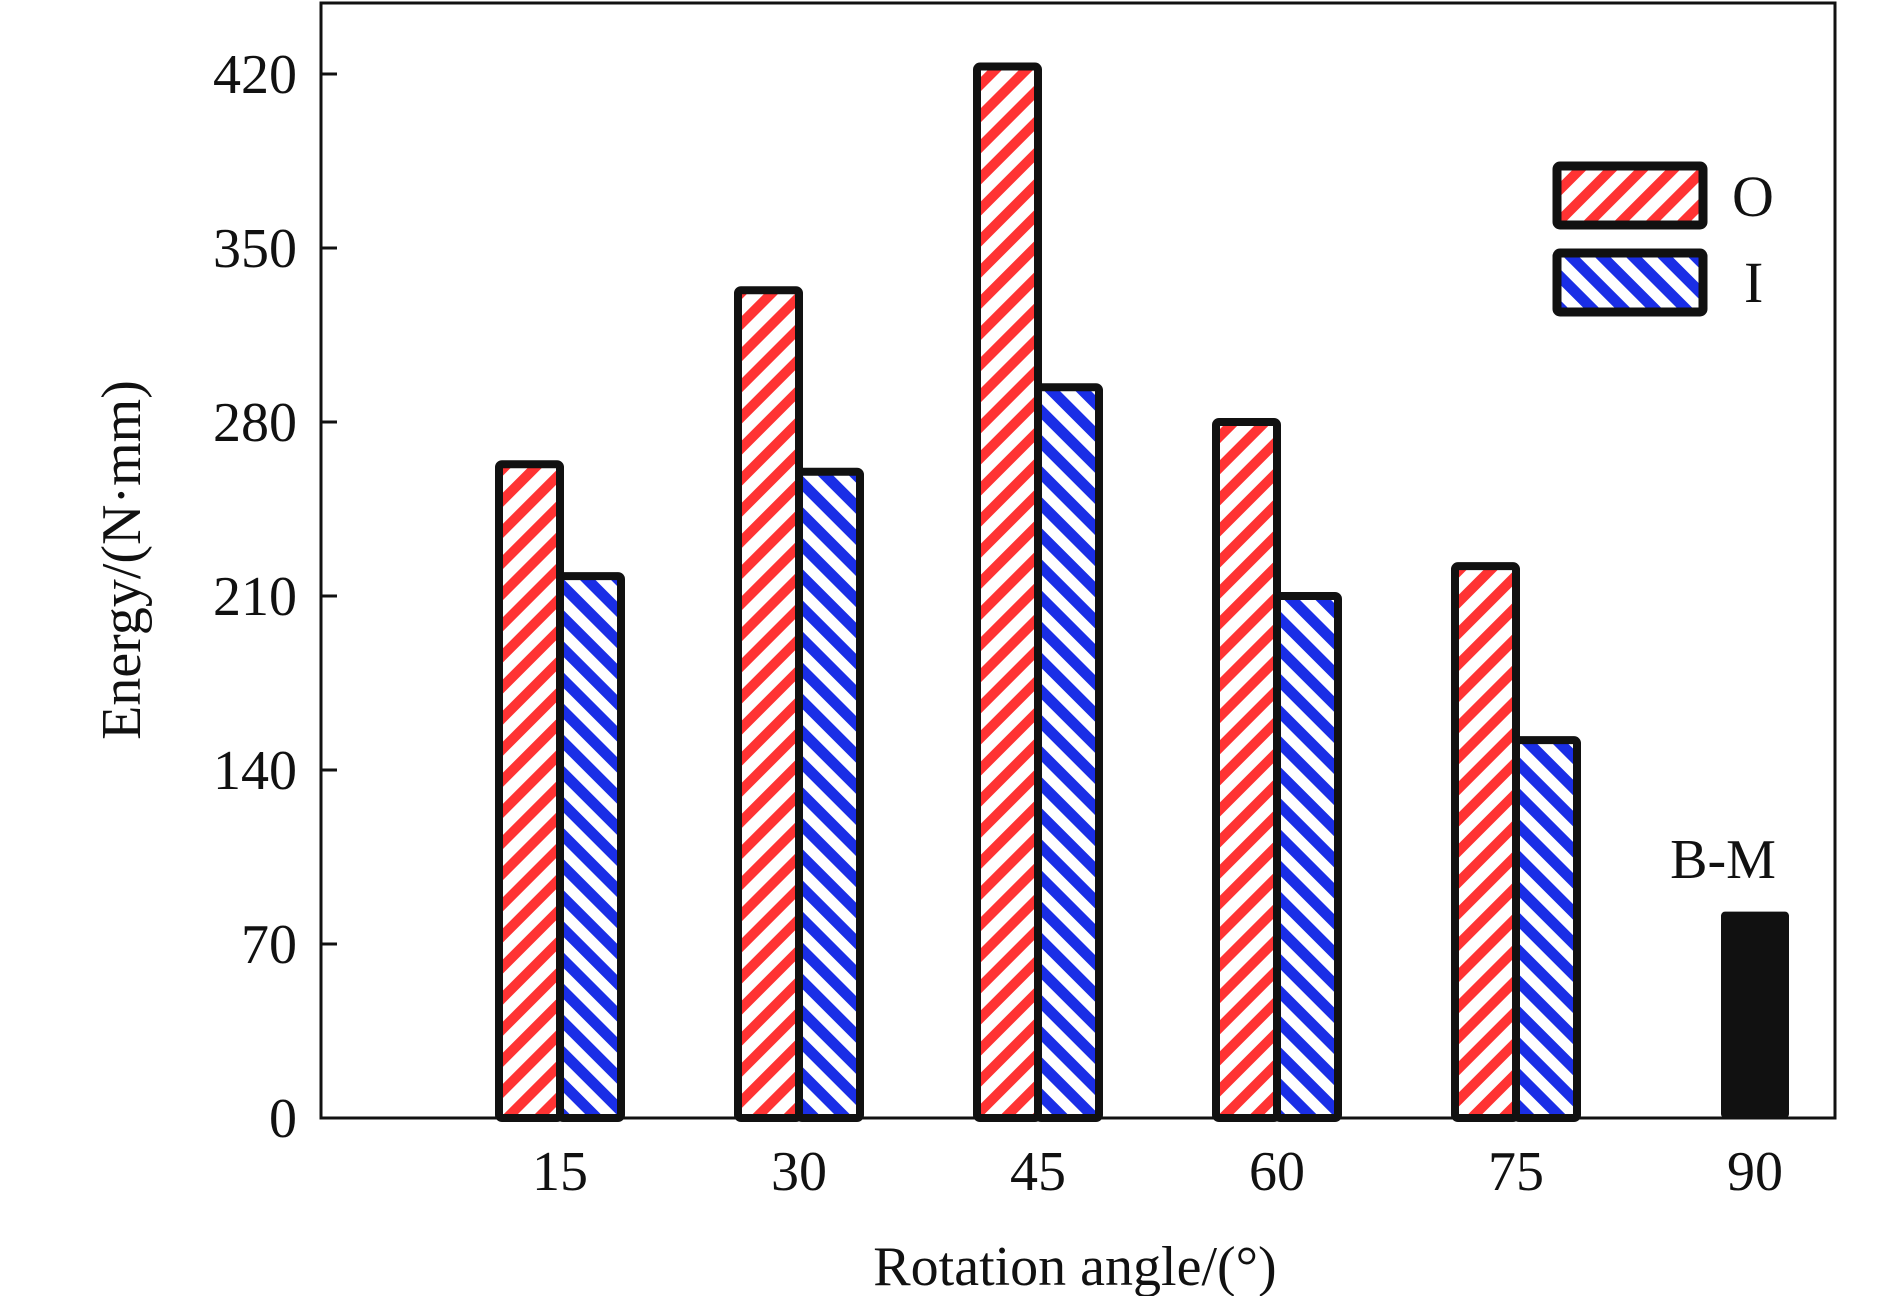 The width and height of the screenshot is (1890, 1301). I want to click on bar-baseline-bm, so click(1755, 1014).